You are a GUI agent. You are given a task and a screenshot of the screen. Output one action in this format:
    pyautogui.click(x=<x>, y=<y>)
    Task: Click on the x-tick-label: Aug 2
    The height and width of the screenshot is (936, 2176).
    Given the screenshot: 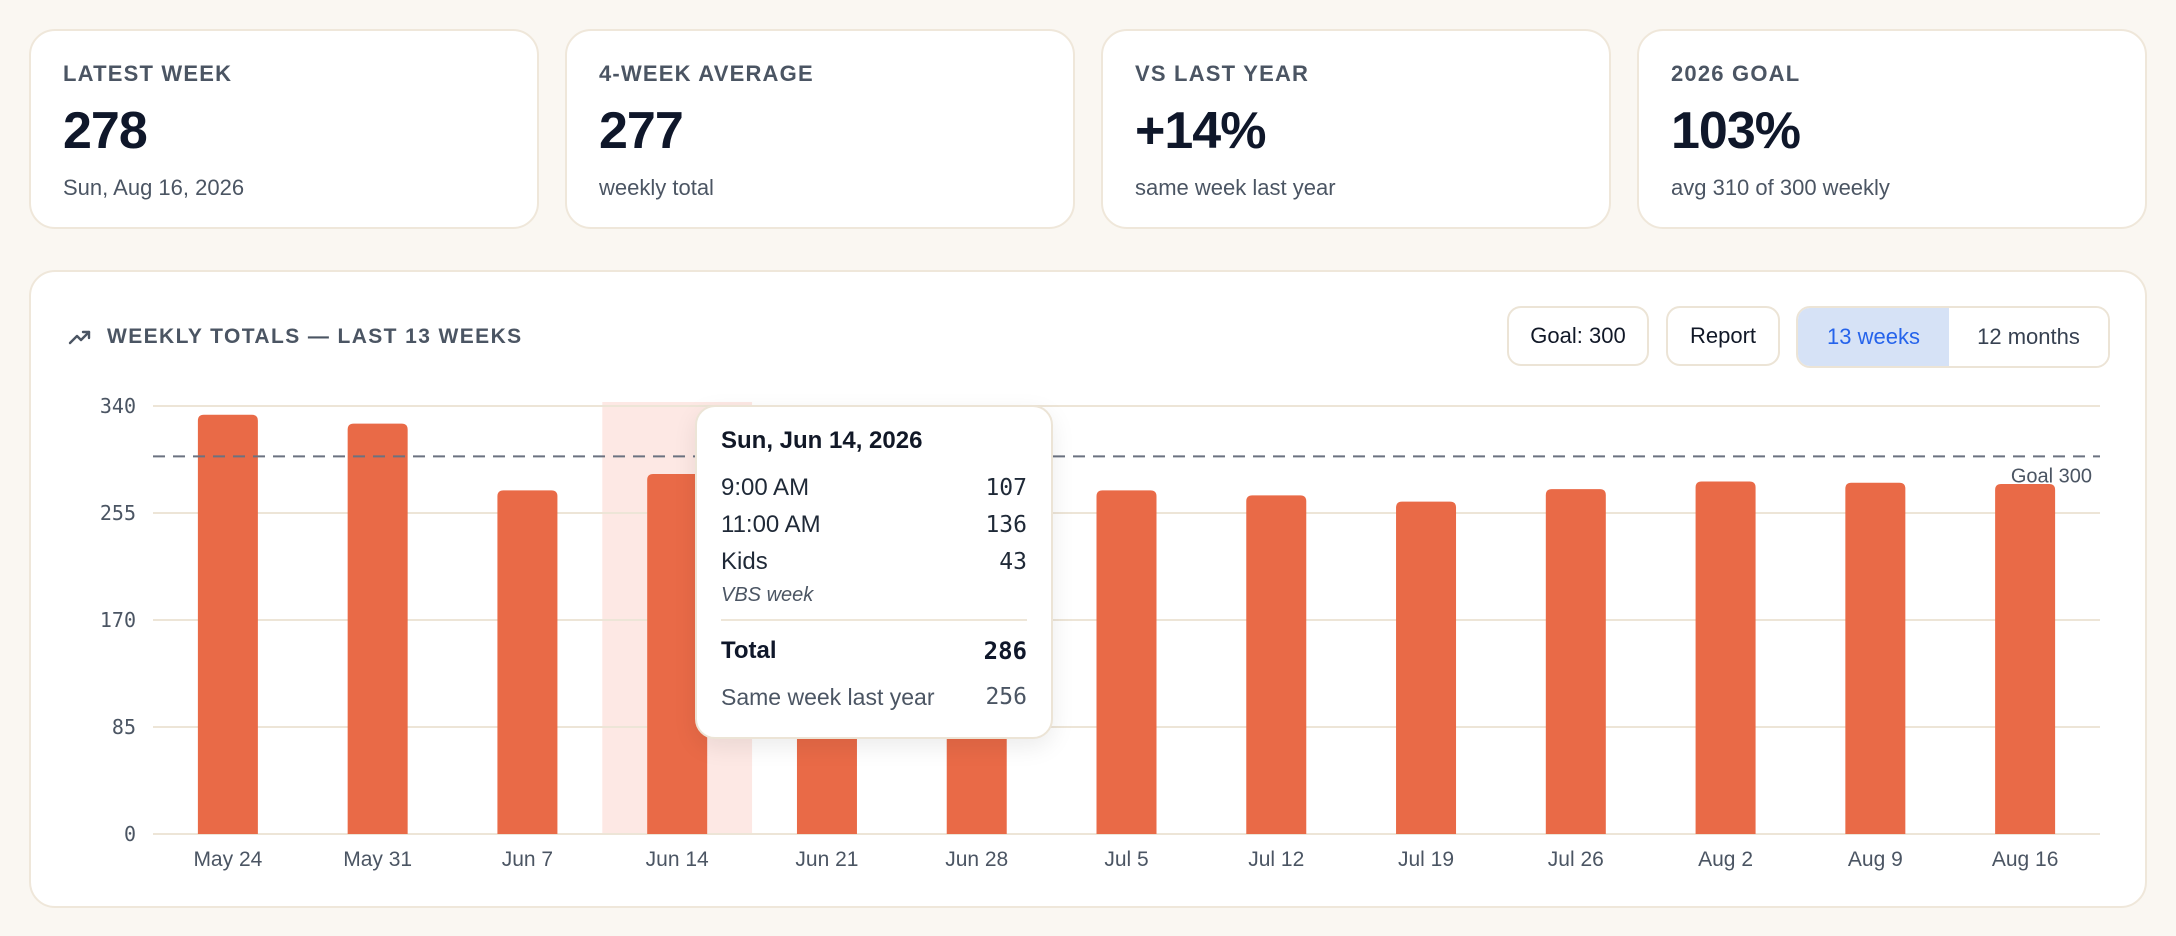 What is the action you would take?
    pyautogui.click(x=1725, y=859)
    